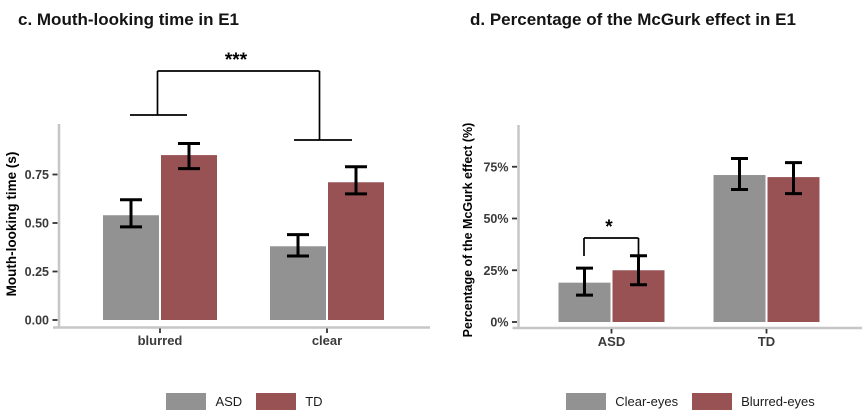  I want to click on legend-label-asd: ASD, so click(229, 401).